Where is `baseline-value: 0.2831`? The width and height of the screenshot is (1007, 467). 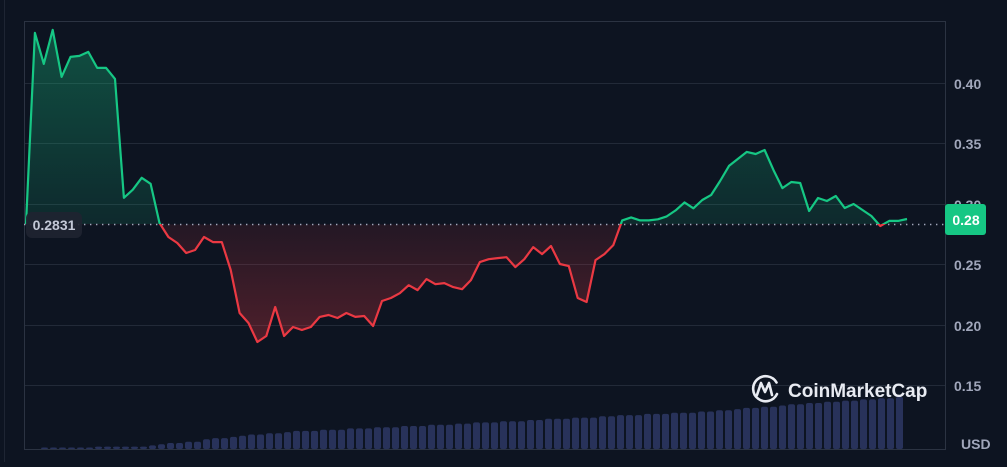 baseline-value: 0.2831 is located at coordinates (54, 225).